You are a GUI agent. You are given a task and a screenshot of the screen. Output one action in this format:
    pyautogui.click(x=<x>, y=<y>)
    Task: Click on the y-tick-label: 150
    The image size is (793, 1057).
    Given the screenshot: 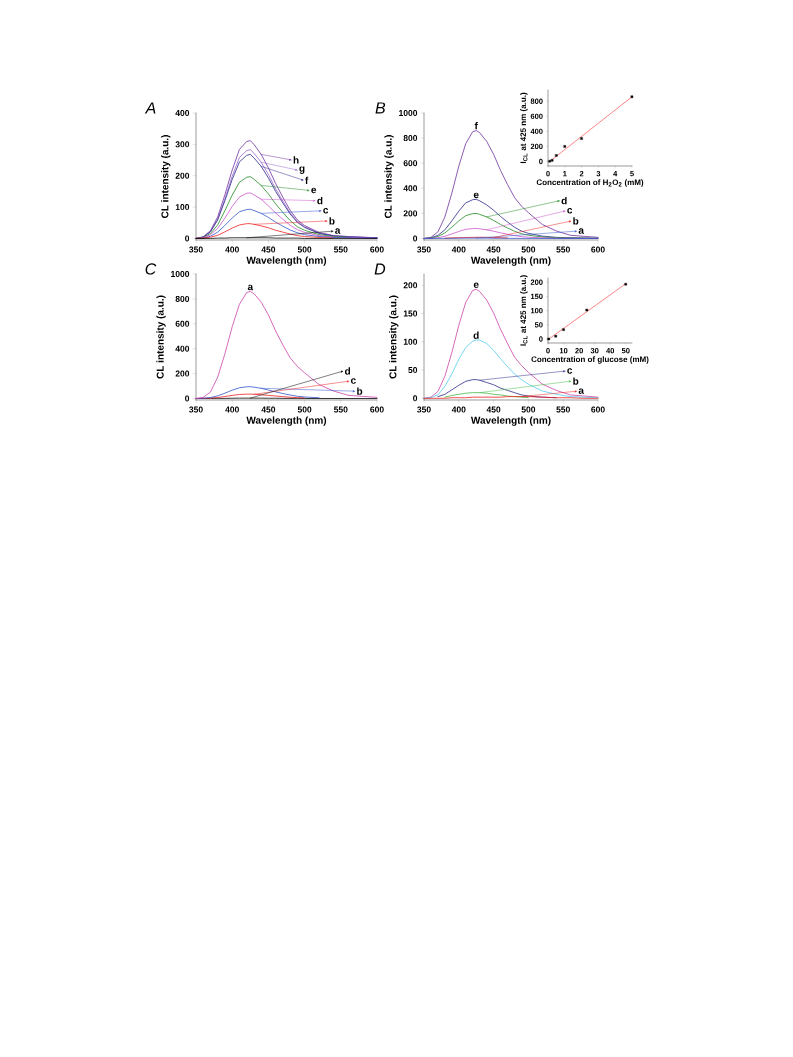 What is the action you would take?
    pyautogui.click(x=410, y=313)
    